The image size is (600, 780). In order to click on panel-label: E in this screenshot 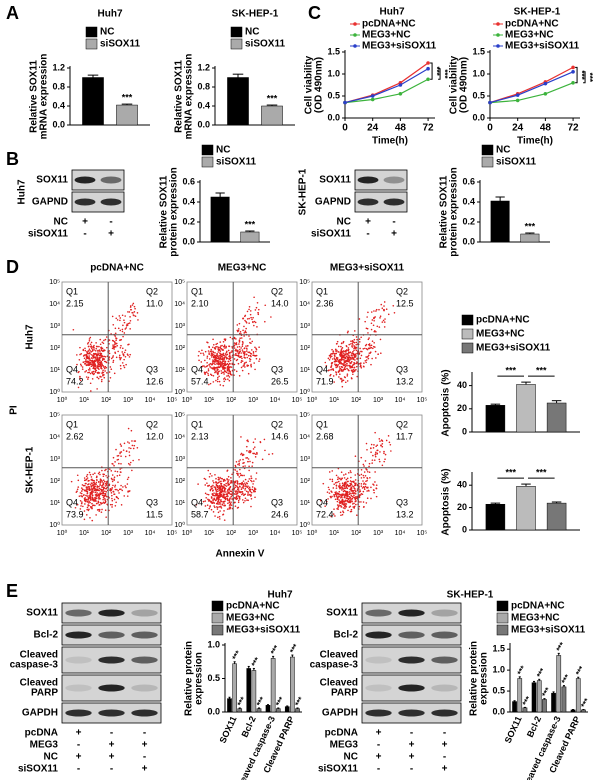, I will do `click(12, 591)`.